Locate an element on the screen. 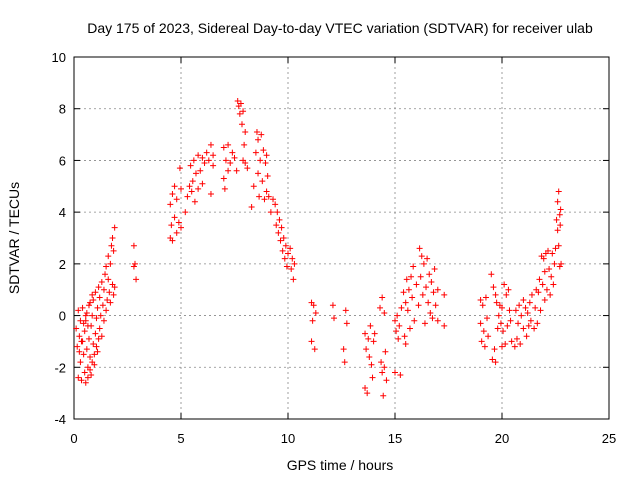 This screenshot has height=480, width=640. x-tick-label: 10 is located at coordinates (288, 438).